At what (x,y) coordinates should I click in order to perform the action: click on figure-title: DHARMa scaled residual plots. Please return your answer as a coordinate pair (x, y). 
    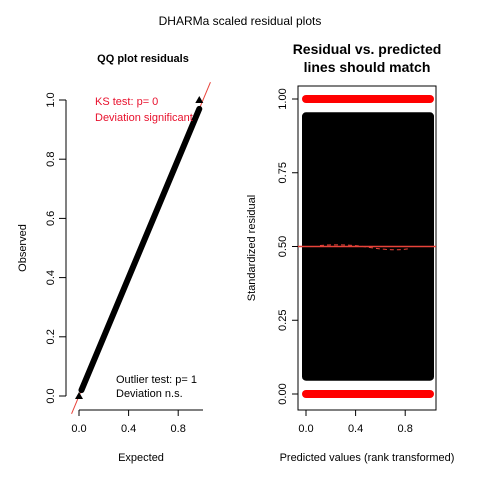
    Looking at the image, I should click on (240, 21).